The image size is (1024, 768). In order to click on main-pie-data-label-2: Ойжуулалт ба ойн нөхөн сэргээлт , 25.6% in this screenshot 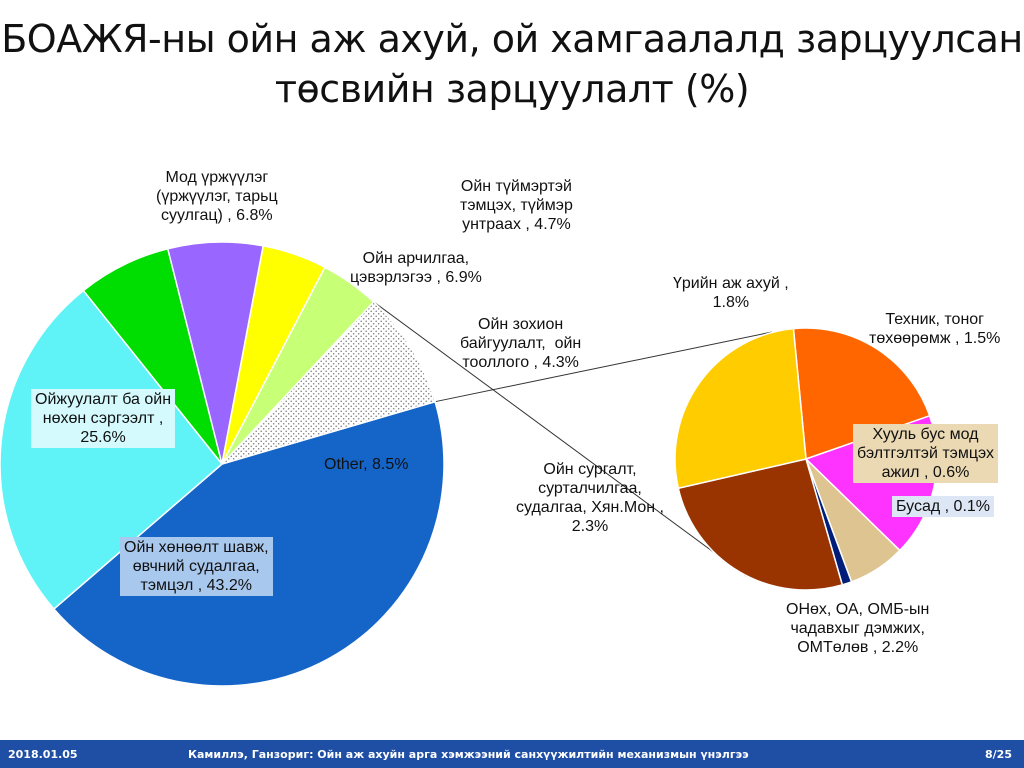, I will do `click(103, 418)`.